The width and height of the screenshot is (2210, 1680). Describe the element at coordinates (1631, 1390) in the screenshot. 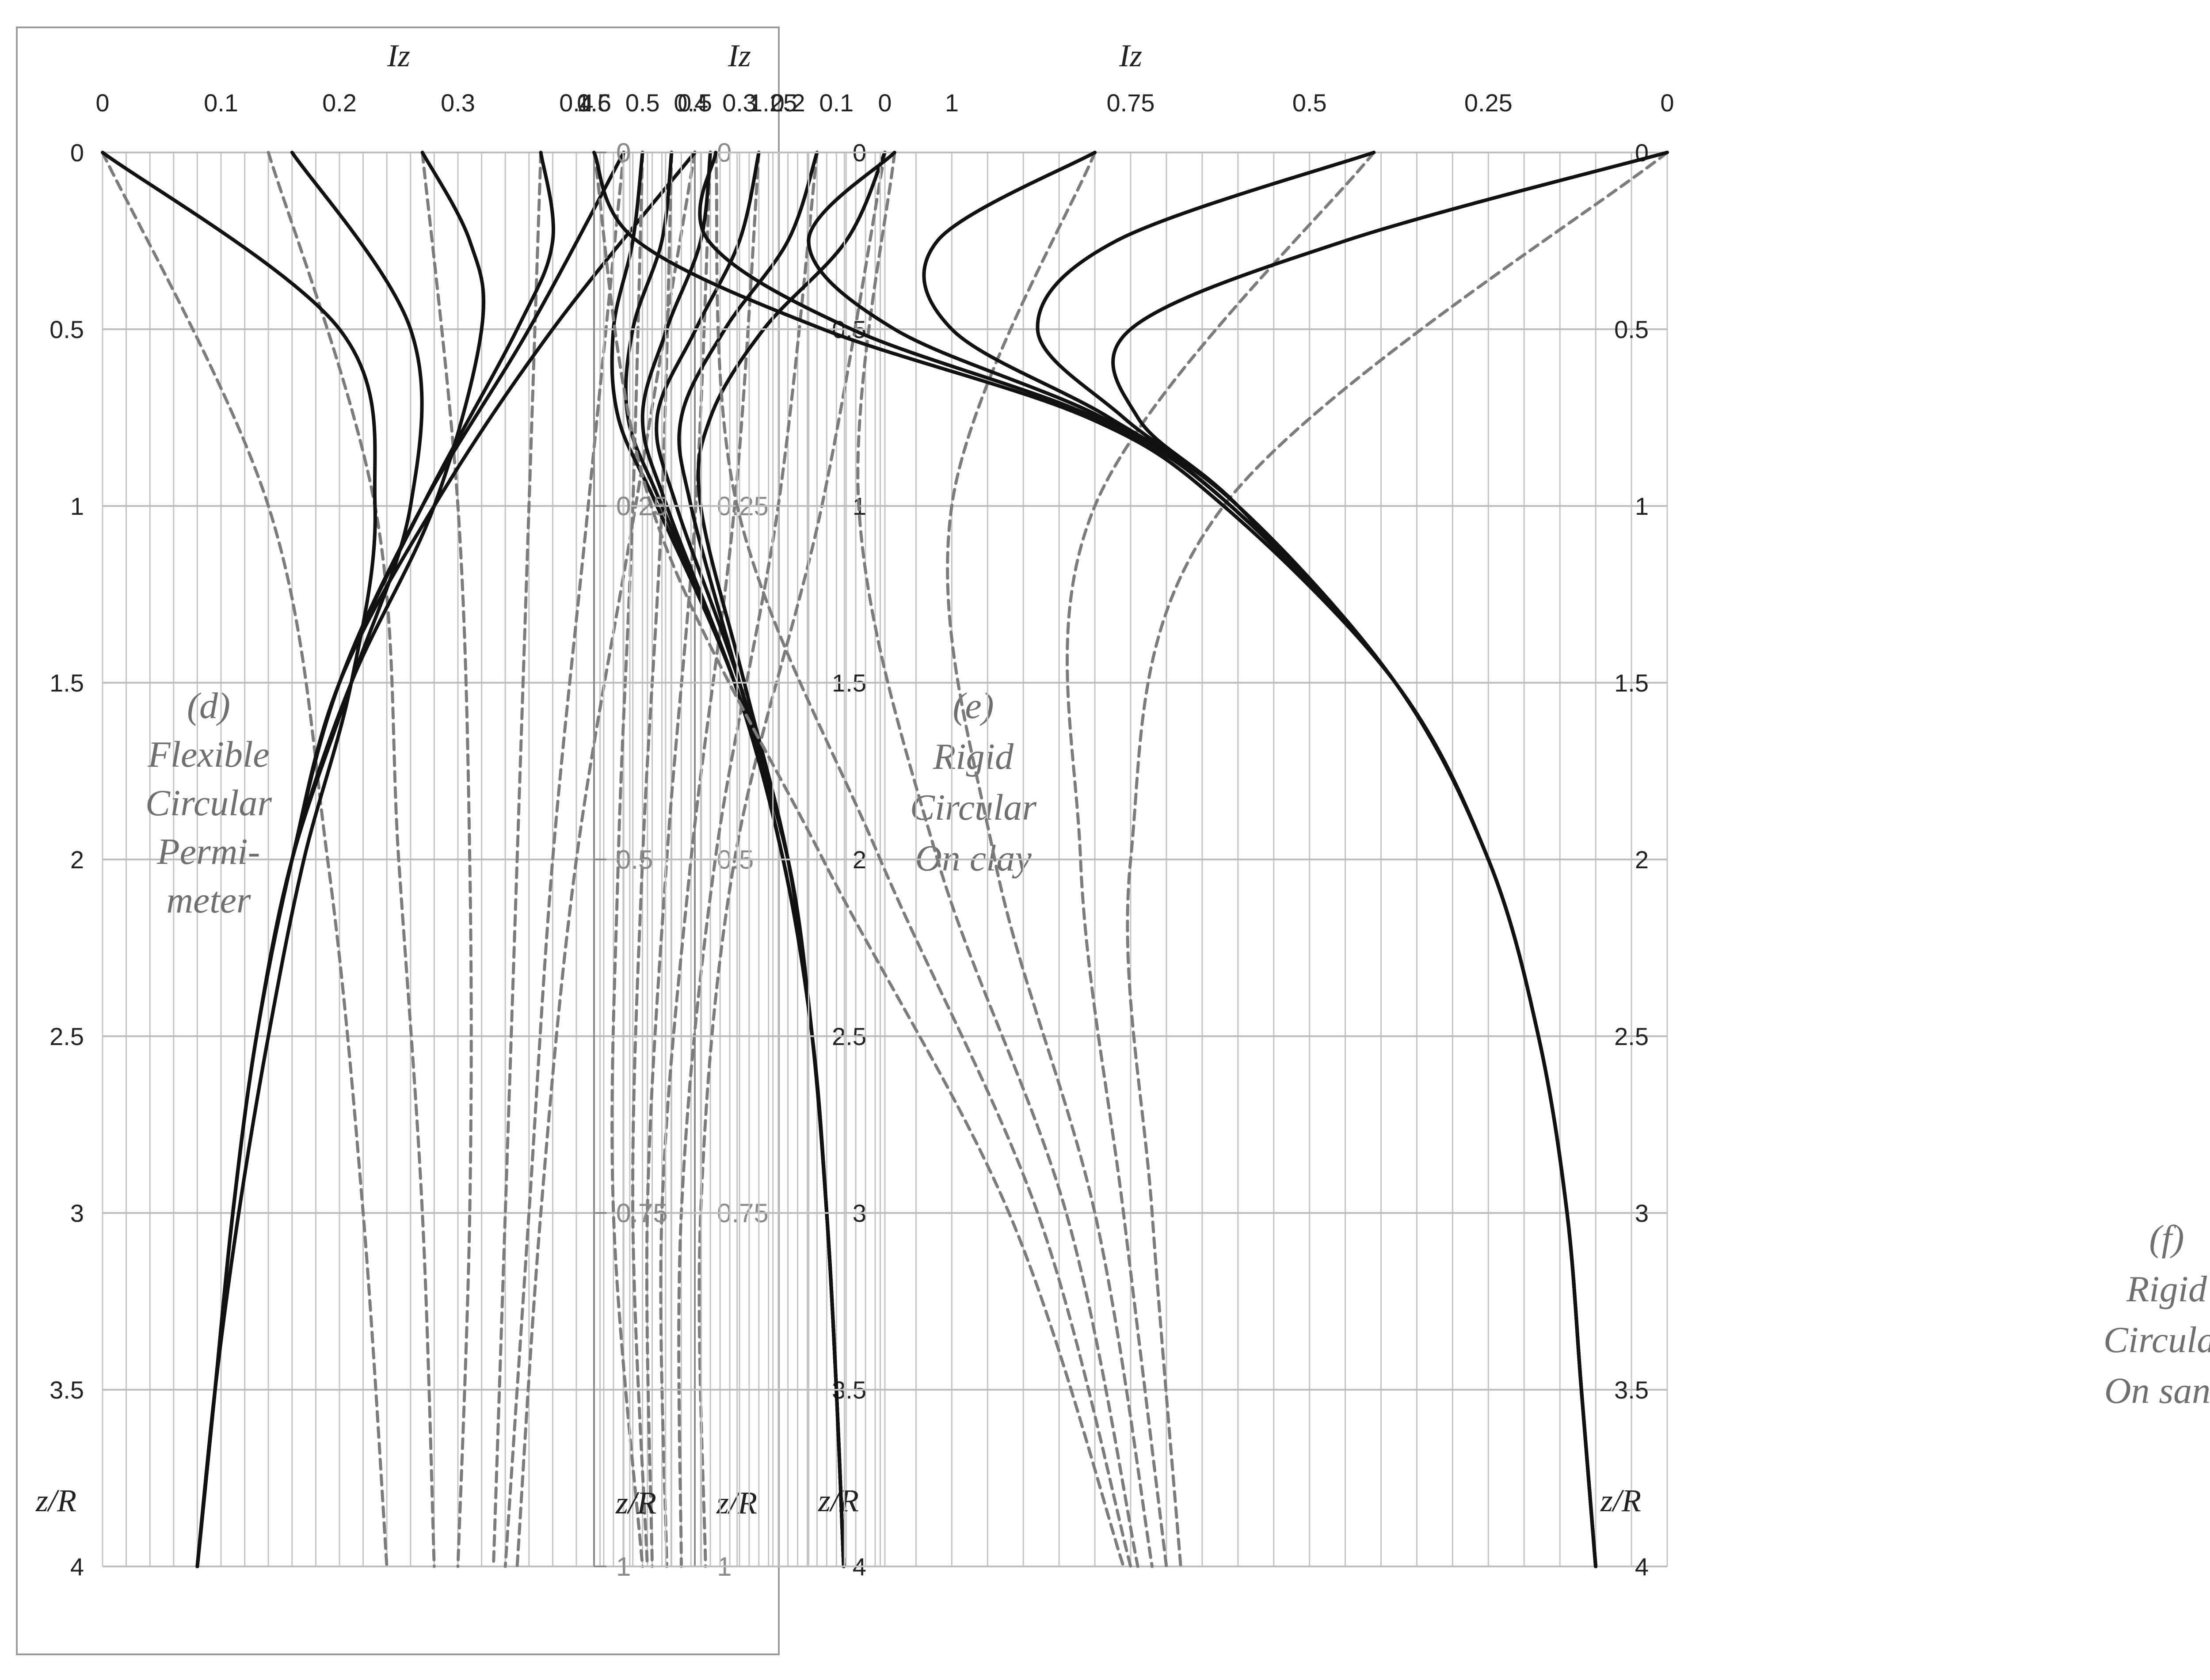

I see `chart-f-y-tick-label: 3.5` at that location.